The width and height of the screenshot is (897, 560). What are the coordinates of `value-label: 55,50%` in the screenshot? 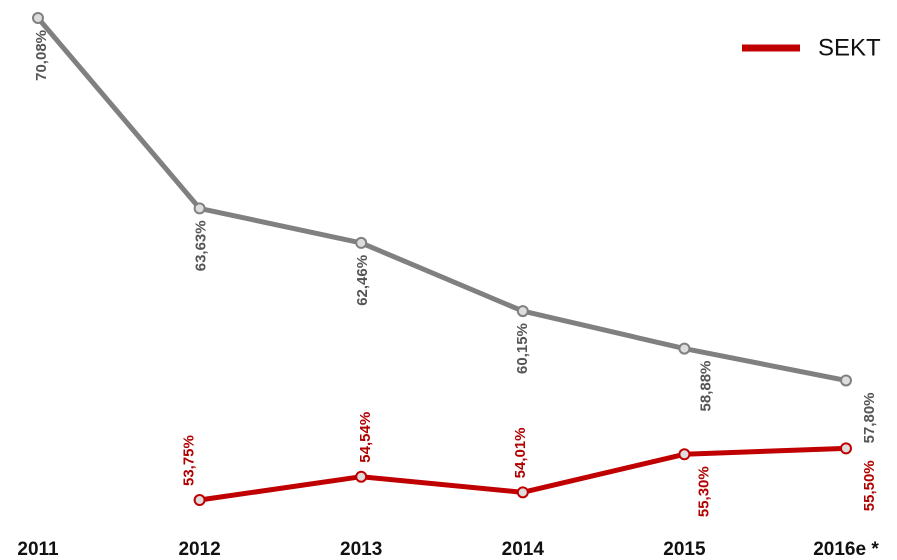 It's located at (869, 485).